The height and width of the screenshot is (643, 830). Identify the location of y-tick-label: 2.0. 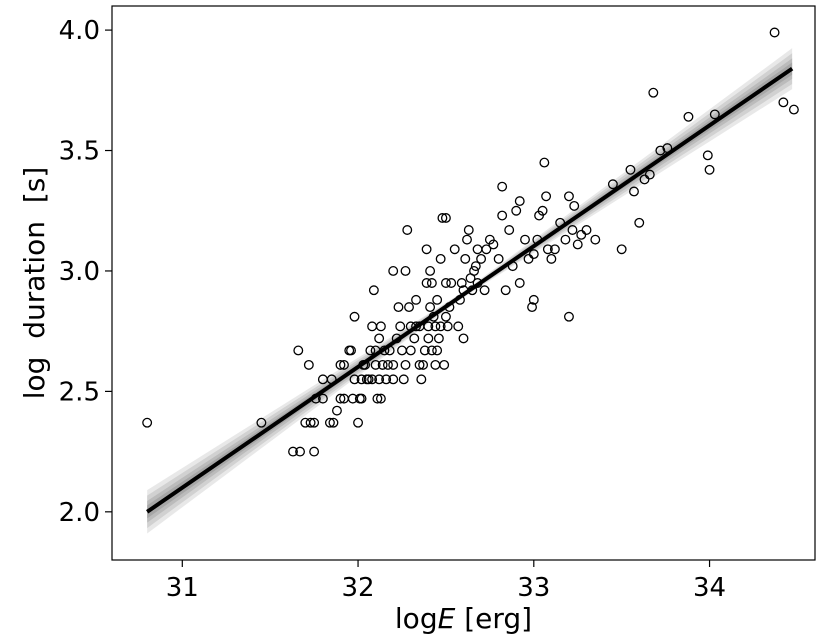
(79, 513).